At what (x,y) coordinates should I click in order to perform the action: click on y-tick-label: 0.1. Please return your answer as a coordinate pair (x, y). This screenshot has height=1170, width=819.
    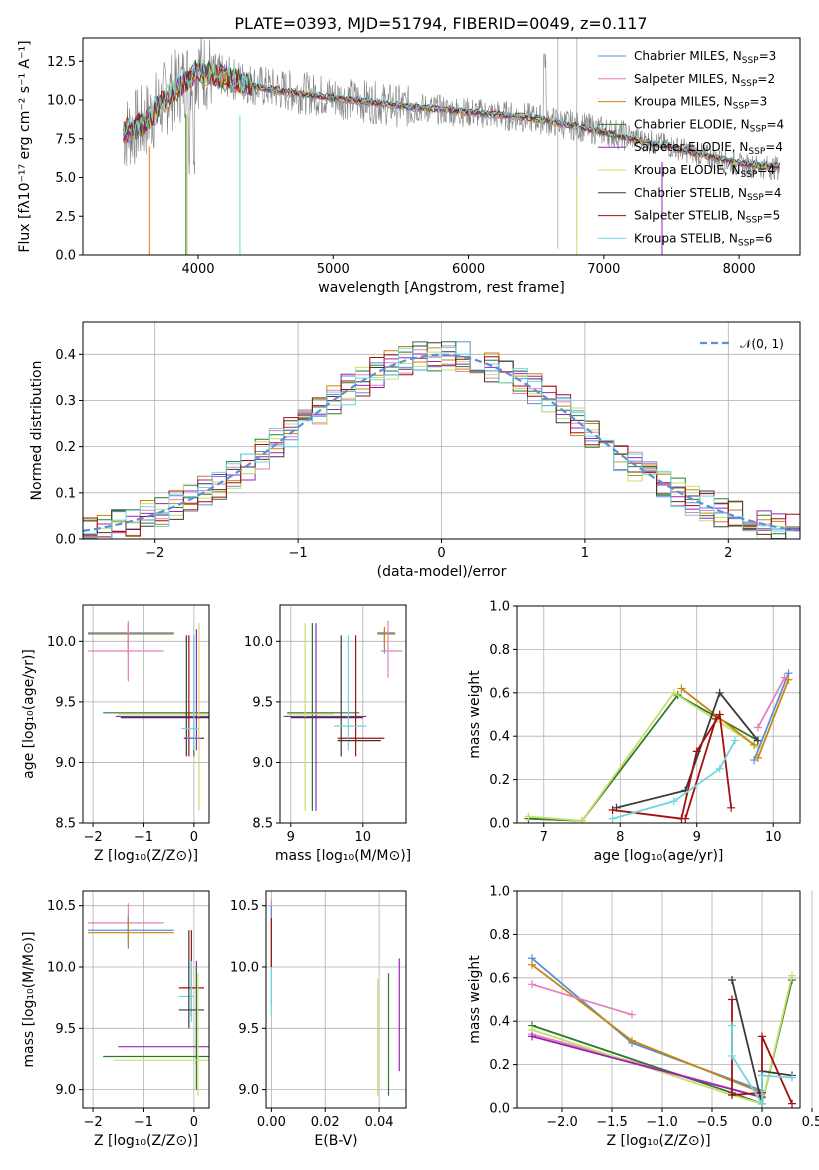
    Looking at the image, I should click on (65, 493).